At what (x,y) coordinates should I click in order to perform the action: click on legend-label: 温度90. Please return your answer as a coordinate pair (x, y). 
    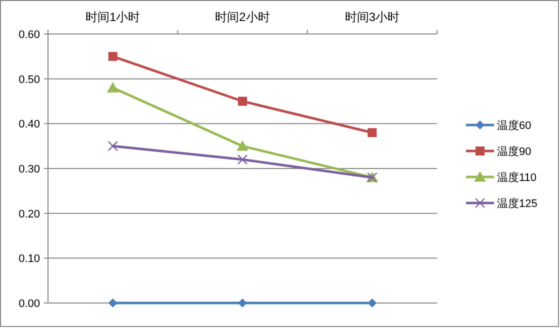
    Looking at the image, I should click on (514, 151).